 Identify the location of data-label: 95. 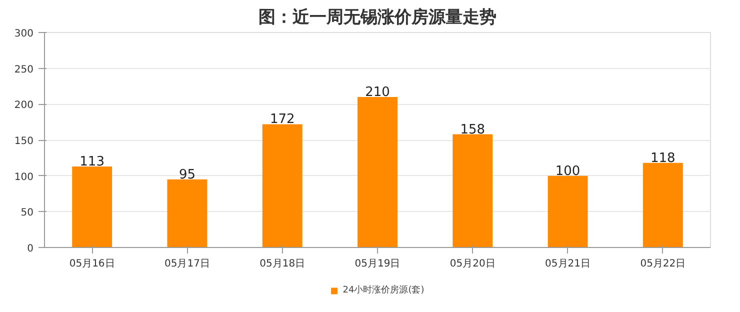
(187, 174).